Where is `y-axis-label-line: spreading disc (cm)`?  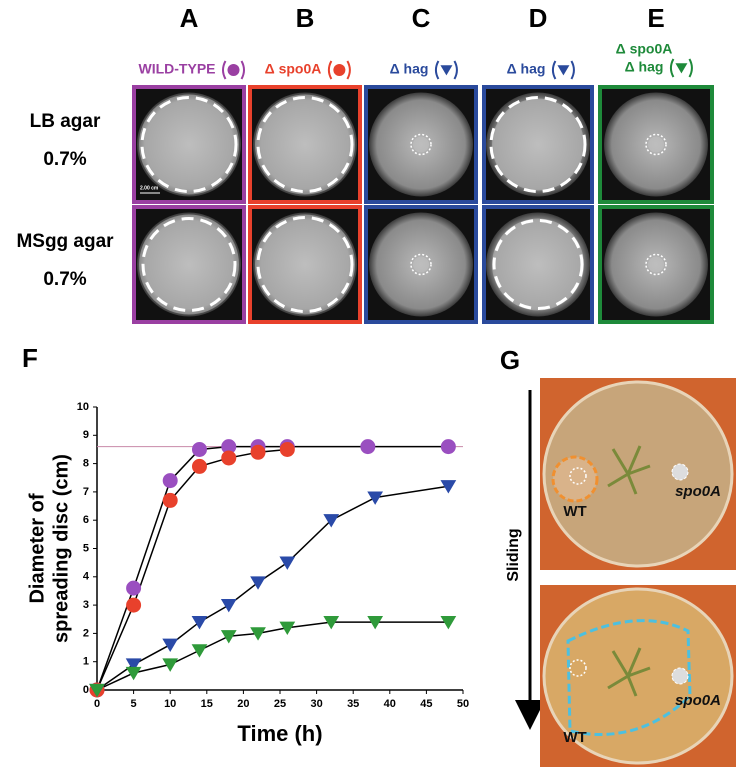
y-axis-label-line: spreading disc (cm) is located at coordinates (61, 548).